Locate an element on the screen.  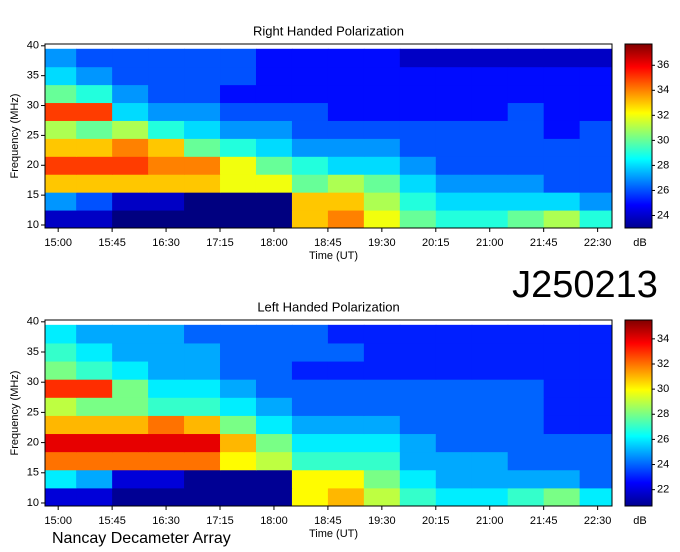
colorbar-tick-label: 26 is located at coordinates (663, 439).